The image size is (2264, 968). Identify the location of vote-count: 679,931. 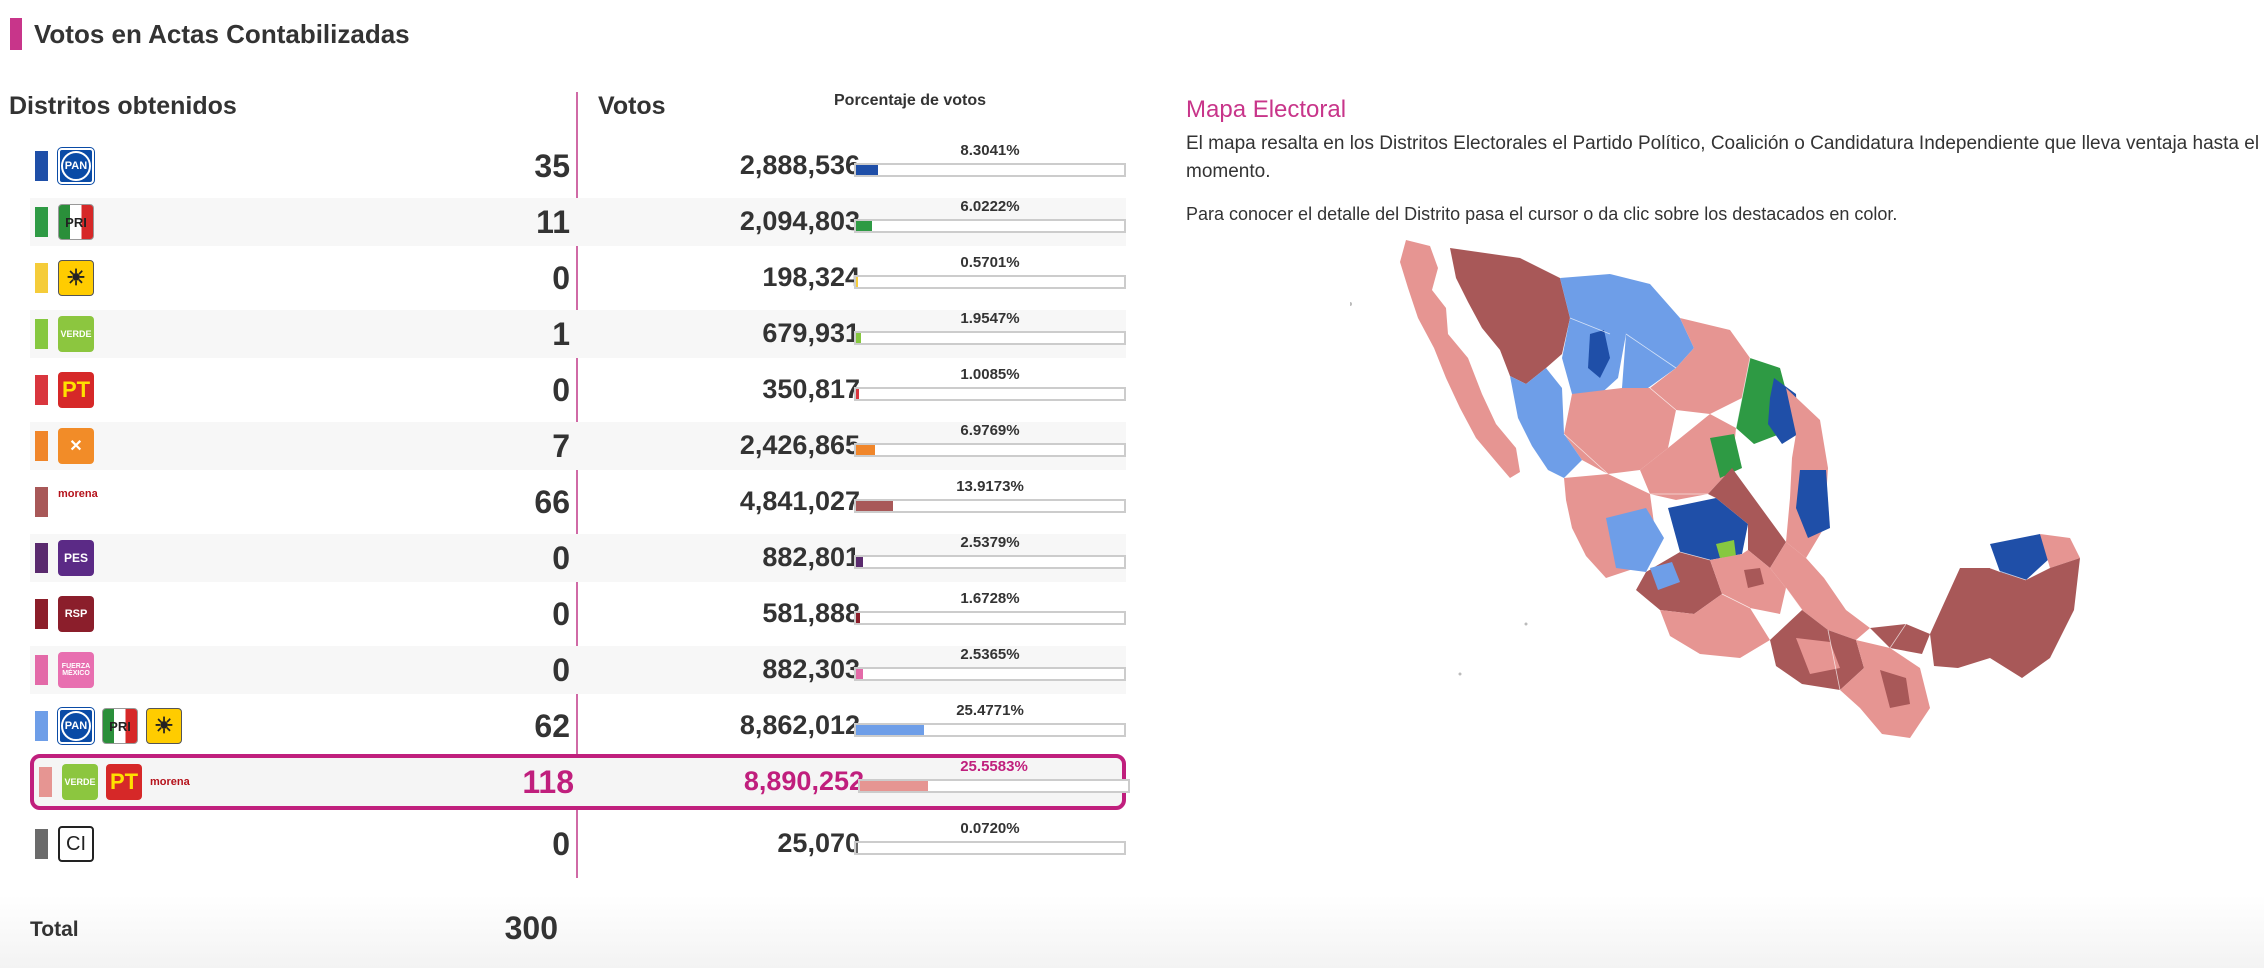
(811, 333).